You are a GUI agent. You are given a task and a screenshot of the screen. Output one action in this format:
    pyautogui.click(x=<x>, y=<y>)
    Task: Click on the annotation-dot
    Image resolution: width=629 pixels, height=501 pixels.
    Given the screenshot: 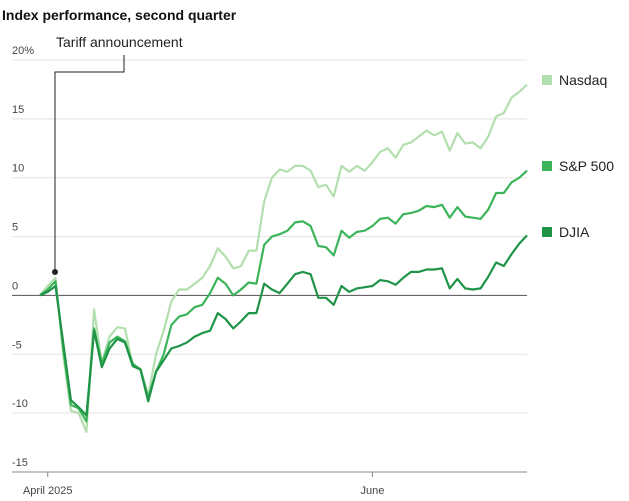 What is the action you would take?
    pyautogui.click(x=55, y=272)
    